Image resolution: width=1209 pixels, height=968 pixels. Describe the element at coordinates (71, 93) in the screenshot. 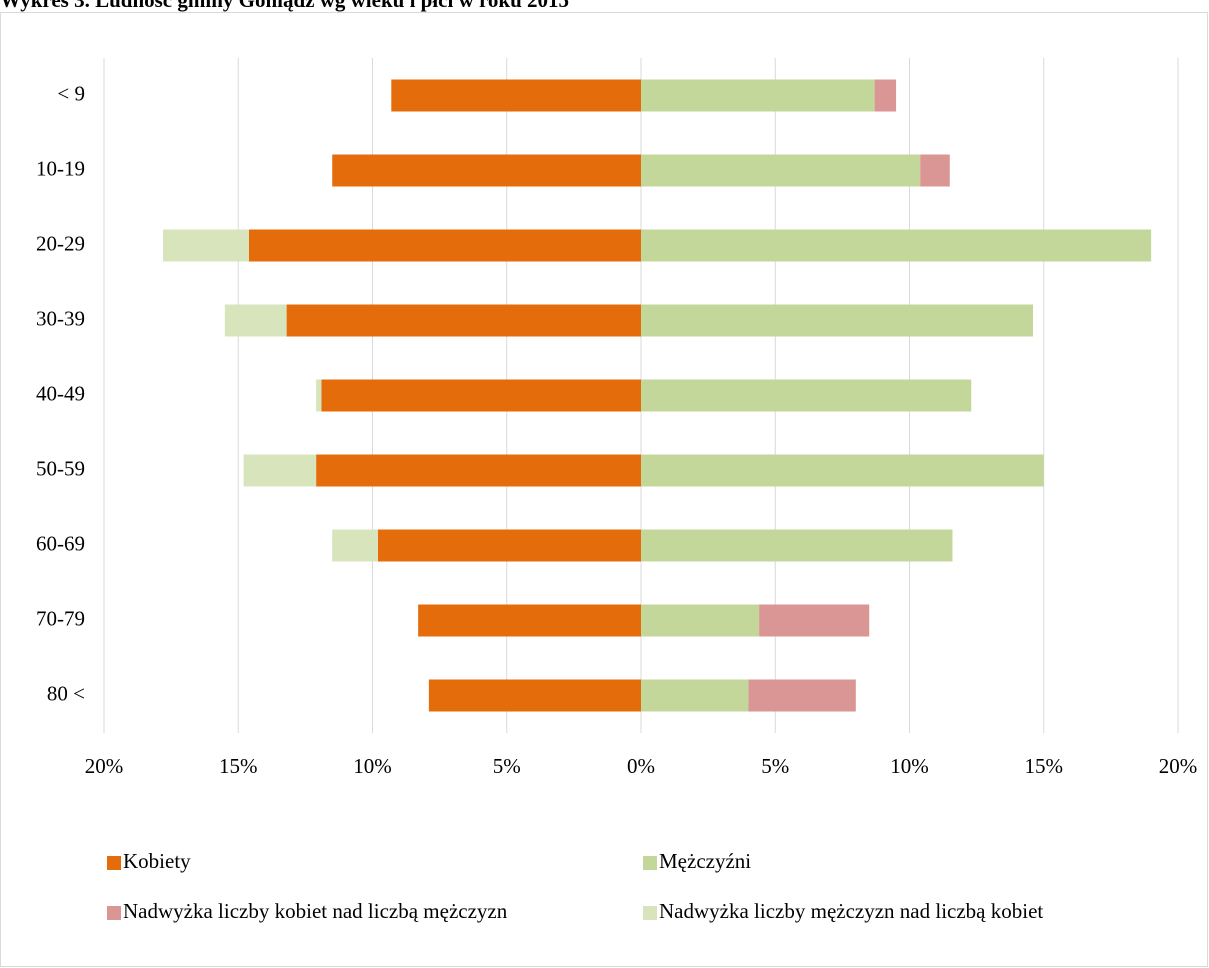

I see `y-tick-label: < 9` at that location.